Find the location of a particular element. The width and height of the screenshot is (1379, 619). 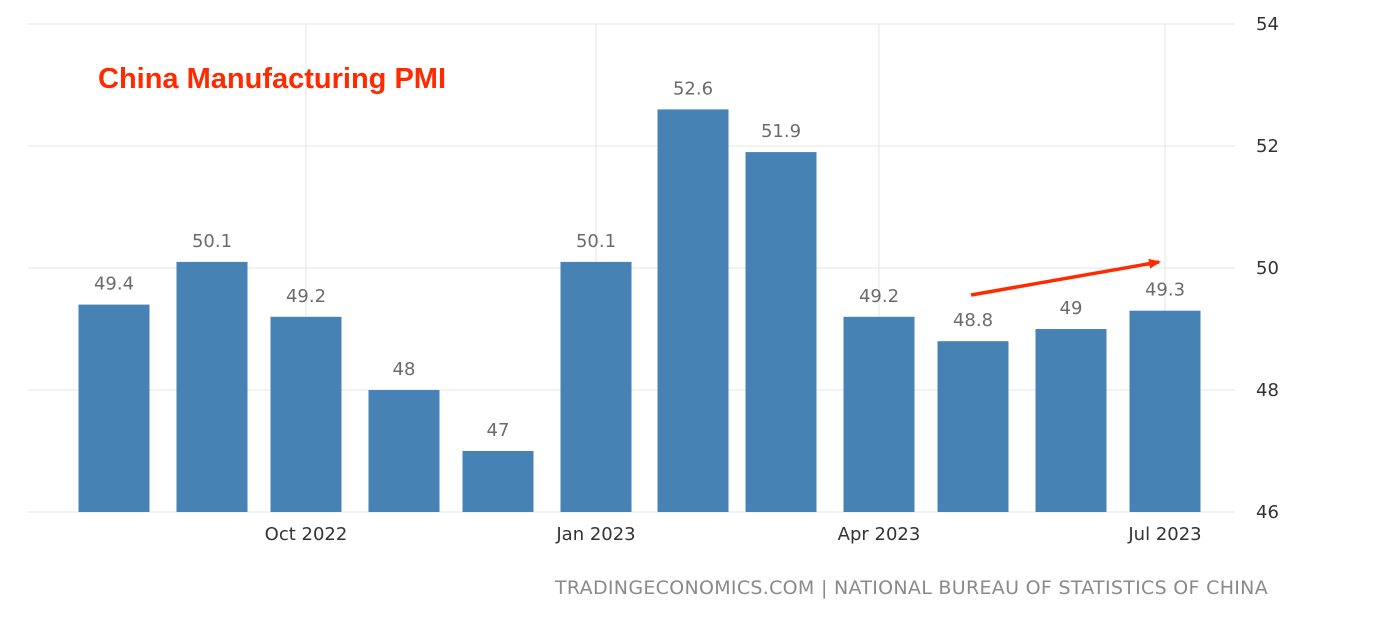

data-label: 49.4 is located at coordinates (114, 284).